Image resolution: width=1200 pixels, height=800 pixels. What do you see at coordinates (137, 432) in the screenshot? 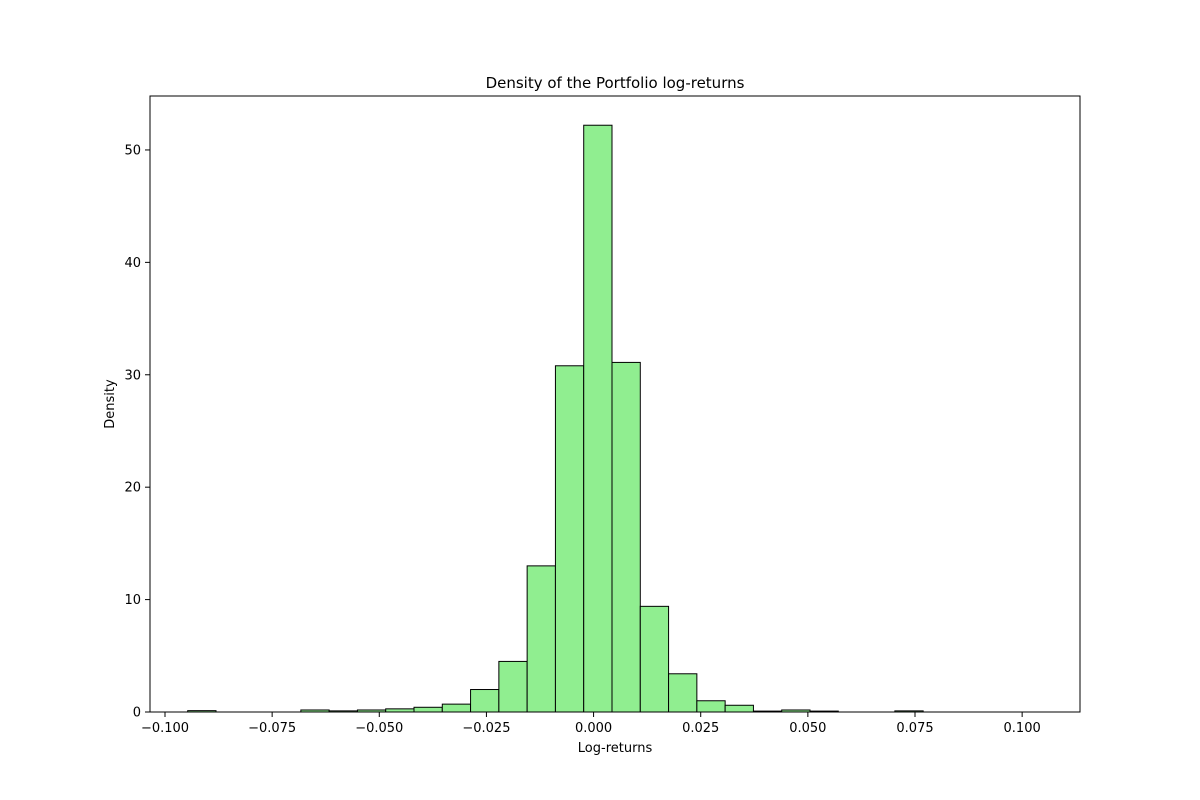
I see `y-axis: 0 10 20 30 40 50` at bounding box center [137, 432].